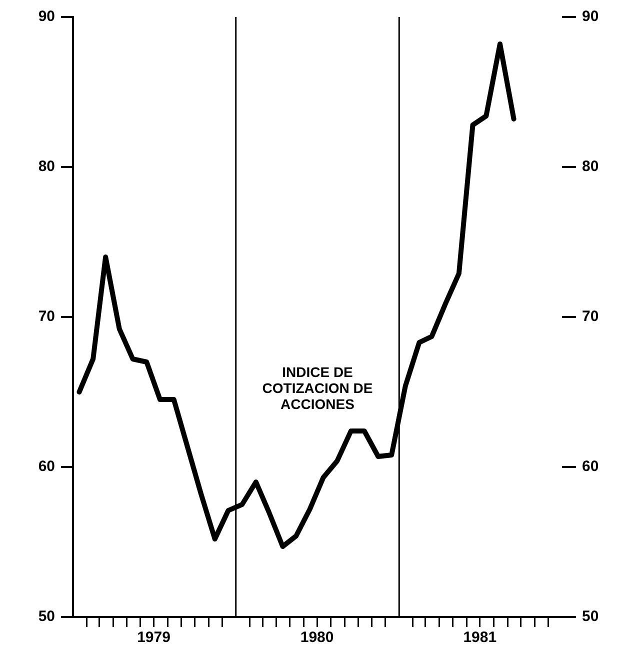 This screenshot has height=655, width=634. Describe the element at coordinates (46, 467) in the screenshot. I see `y-tick-label: 60` at that location.